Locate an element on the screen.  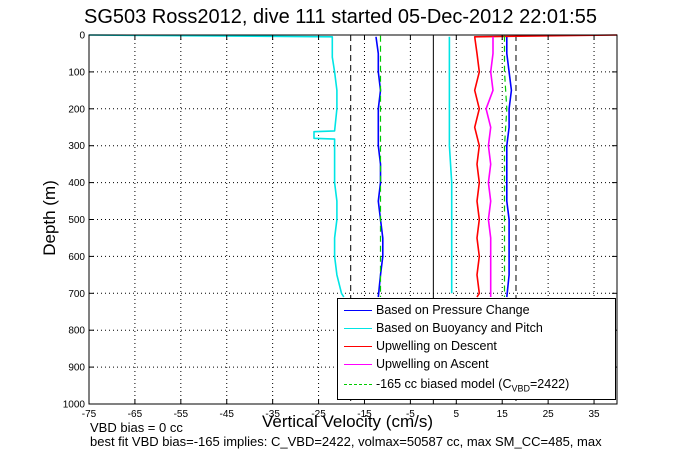
legend-item-biased-model: -165 cc biased model (CVBD=2422) is located at coordinates (476, 384).